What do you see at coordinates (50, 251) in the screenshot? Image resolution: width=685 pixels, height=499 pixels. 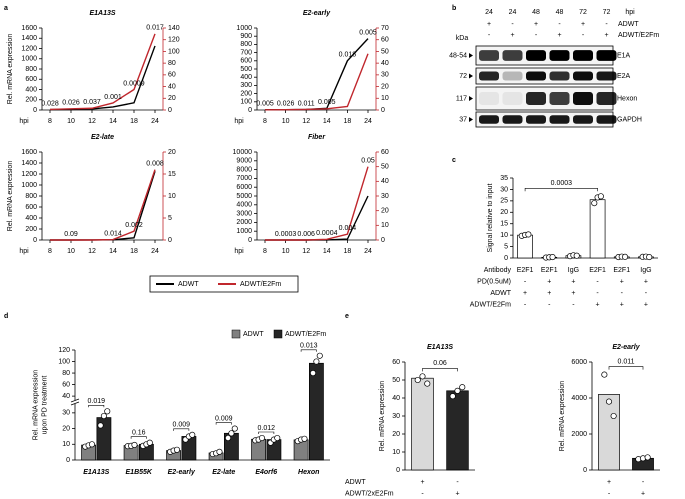 I see `x-tick-label: 8` at bounding box center [50, 251].